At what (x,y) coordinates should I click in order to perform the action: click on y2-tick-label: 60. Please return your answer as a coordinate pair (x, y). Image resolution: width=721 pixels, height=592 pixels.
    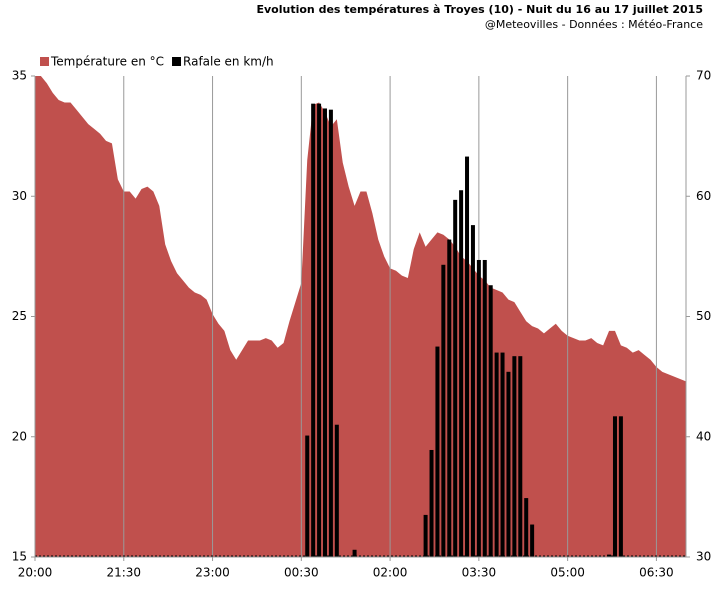
    Looking at the image, I should click on (703, 196).